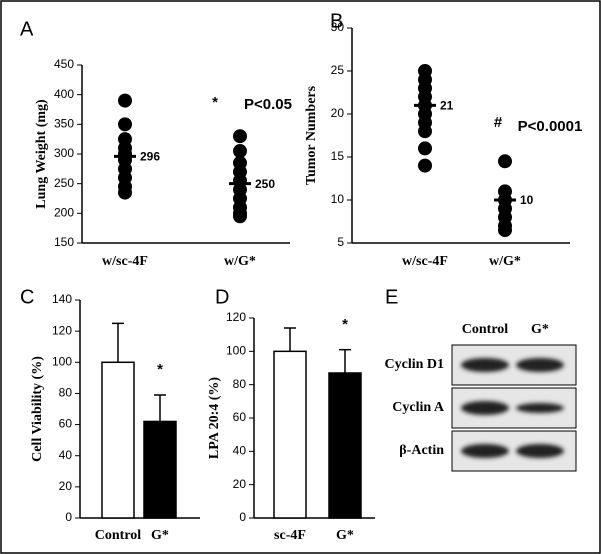 The height and width of the screenshot is (554, 601). I want to click on mean-label: 250, so click(265, 184).